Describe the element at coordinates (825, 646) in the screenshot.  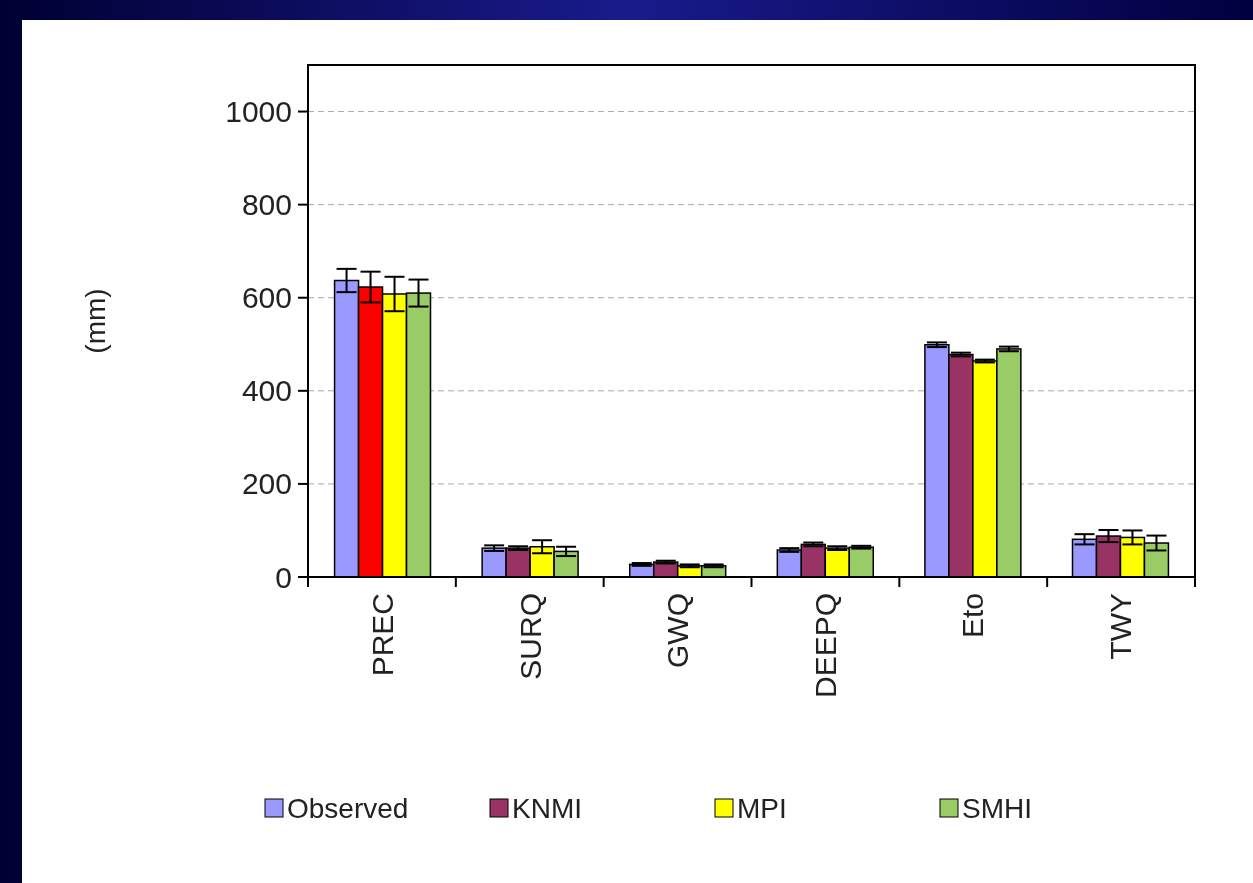
I see `x-tick-label: DEEPQ` at that location.